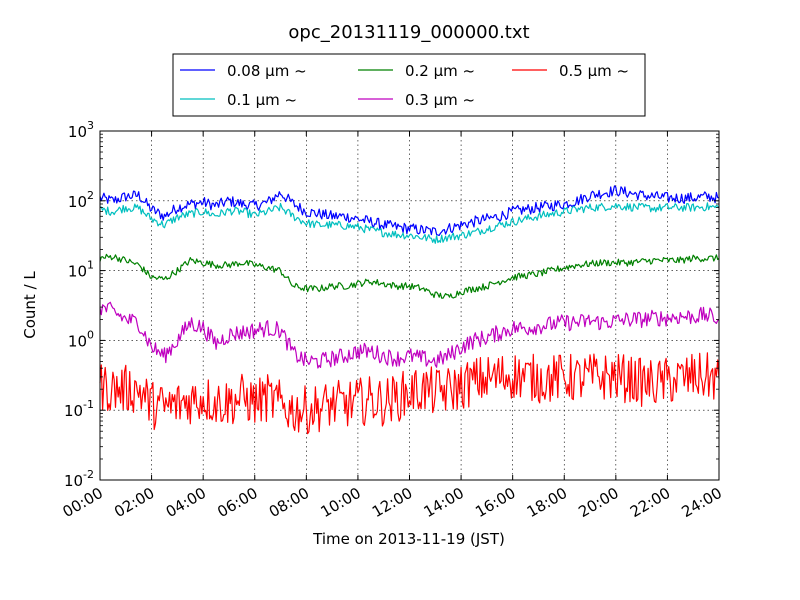  What do you see at coordinates (444, 502) in the screenshot?
I see `x-tick-label: 14:00` at bounding box center [444, 502].